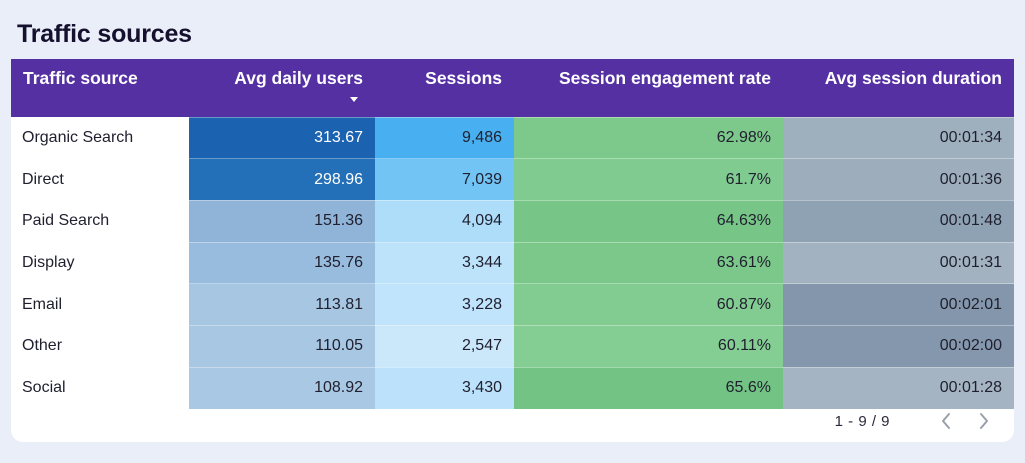 The image size is (1025, 463). What do you see at coordinates (282, 221) in the screenshot?
I see `cell-avg-daily-users: 151.36` at bounding box center [282, 221].